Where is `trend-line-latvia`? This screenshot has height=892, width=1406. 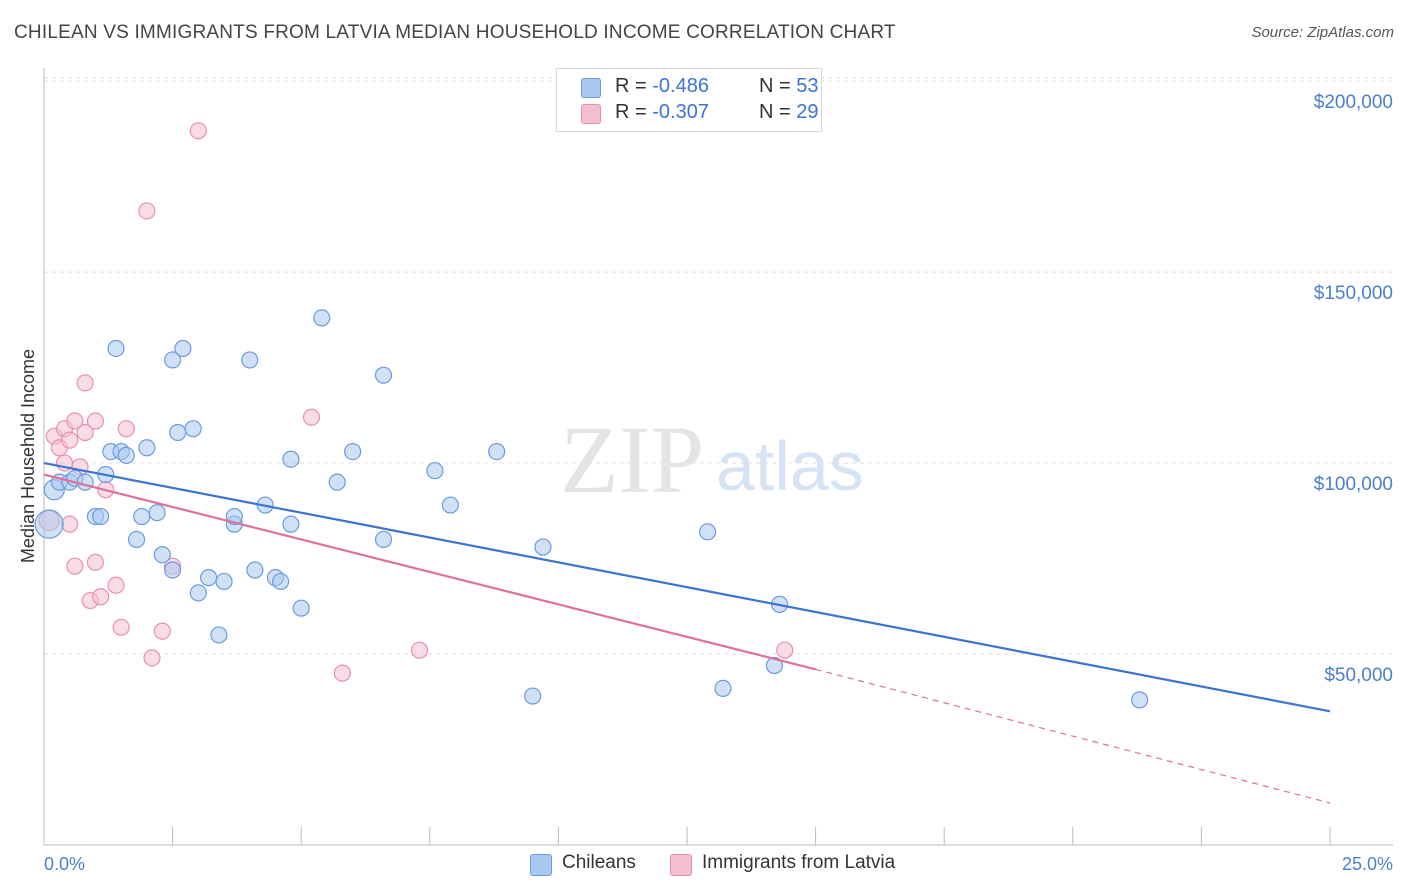 trend-line-latvia is located at coordinates (429, 572).